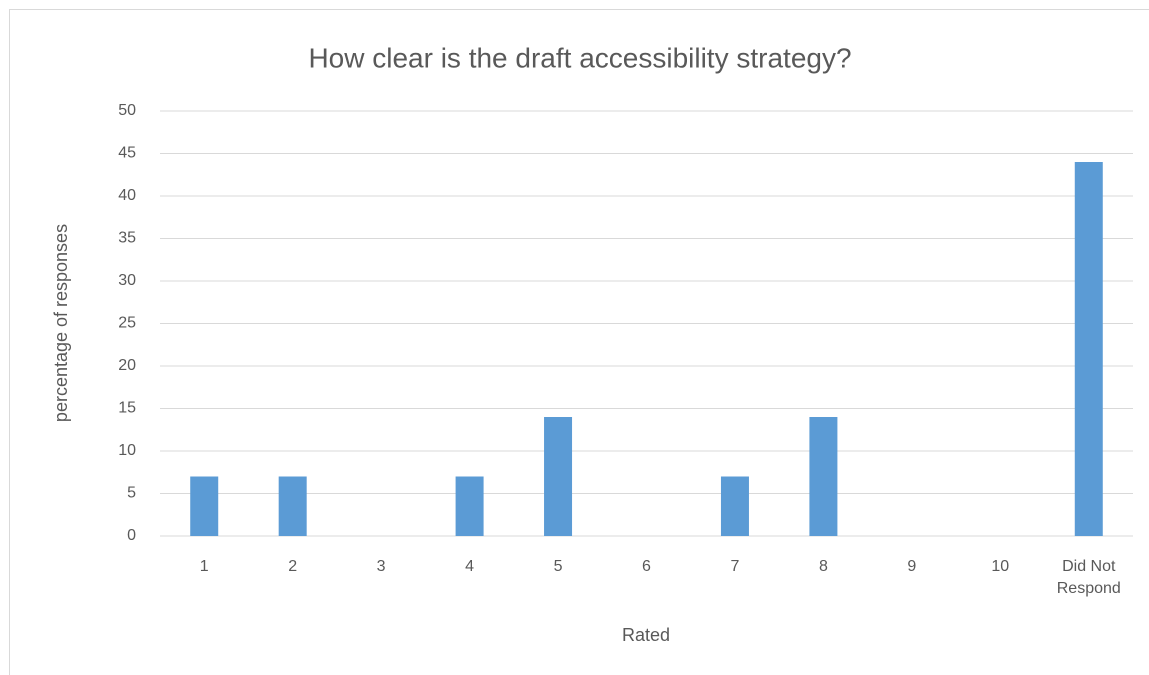 The height and width of the screenshot is (675, 1149). Describe the element at coordinates (127, 365) in the screenshot. I see `y-tick-label: 20` at that location.